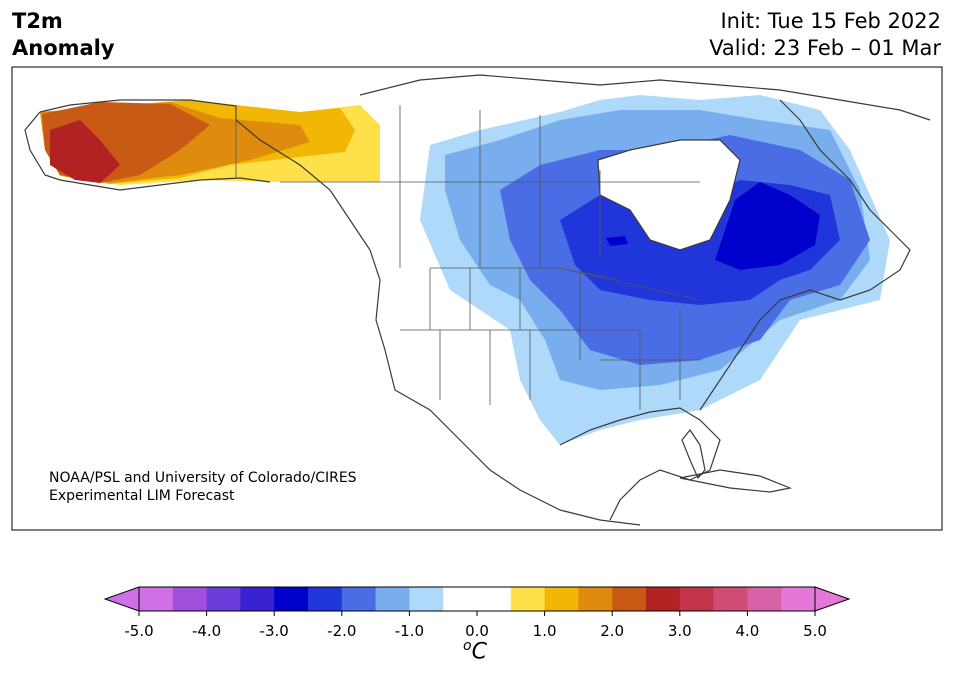  What do you see at coordinates (467, 646) in the screenshot?
I see `unit-prefix: o` at bounding box center [467, 646].